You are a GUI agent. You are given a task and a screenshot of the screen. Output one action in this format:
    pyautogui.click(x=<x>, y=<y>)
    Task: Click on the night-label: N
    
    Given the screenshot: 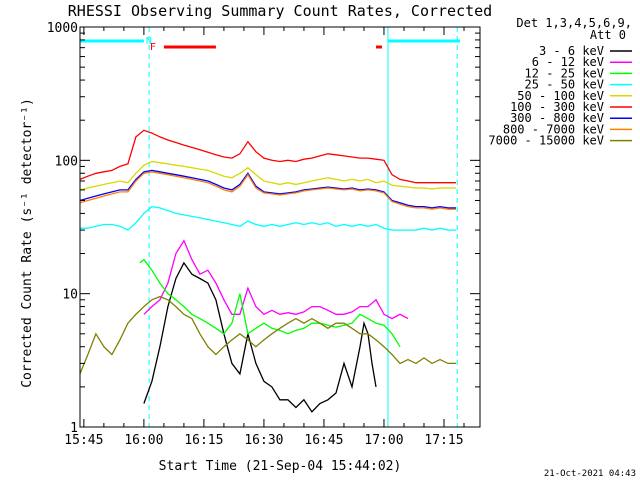 What is the action you would take?
    pyautogui.click(x=149, y=41)
    